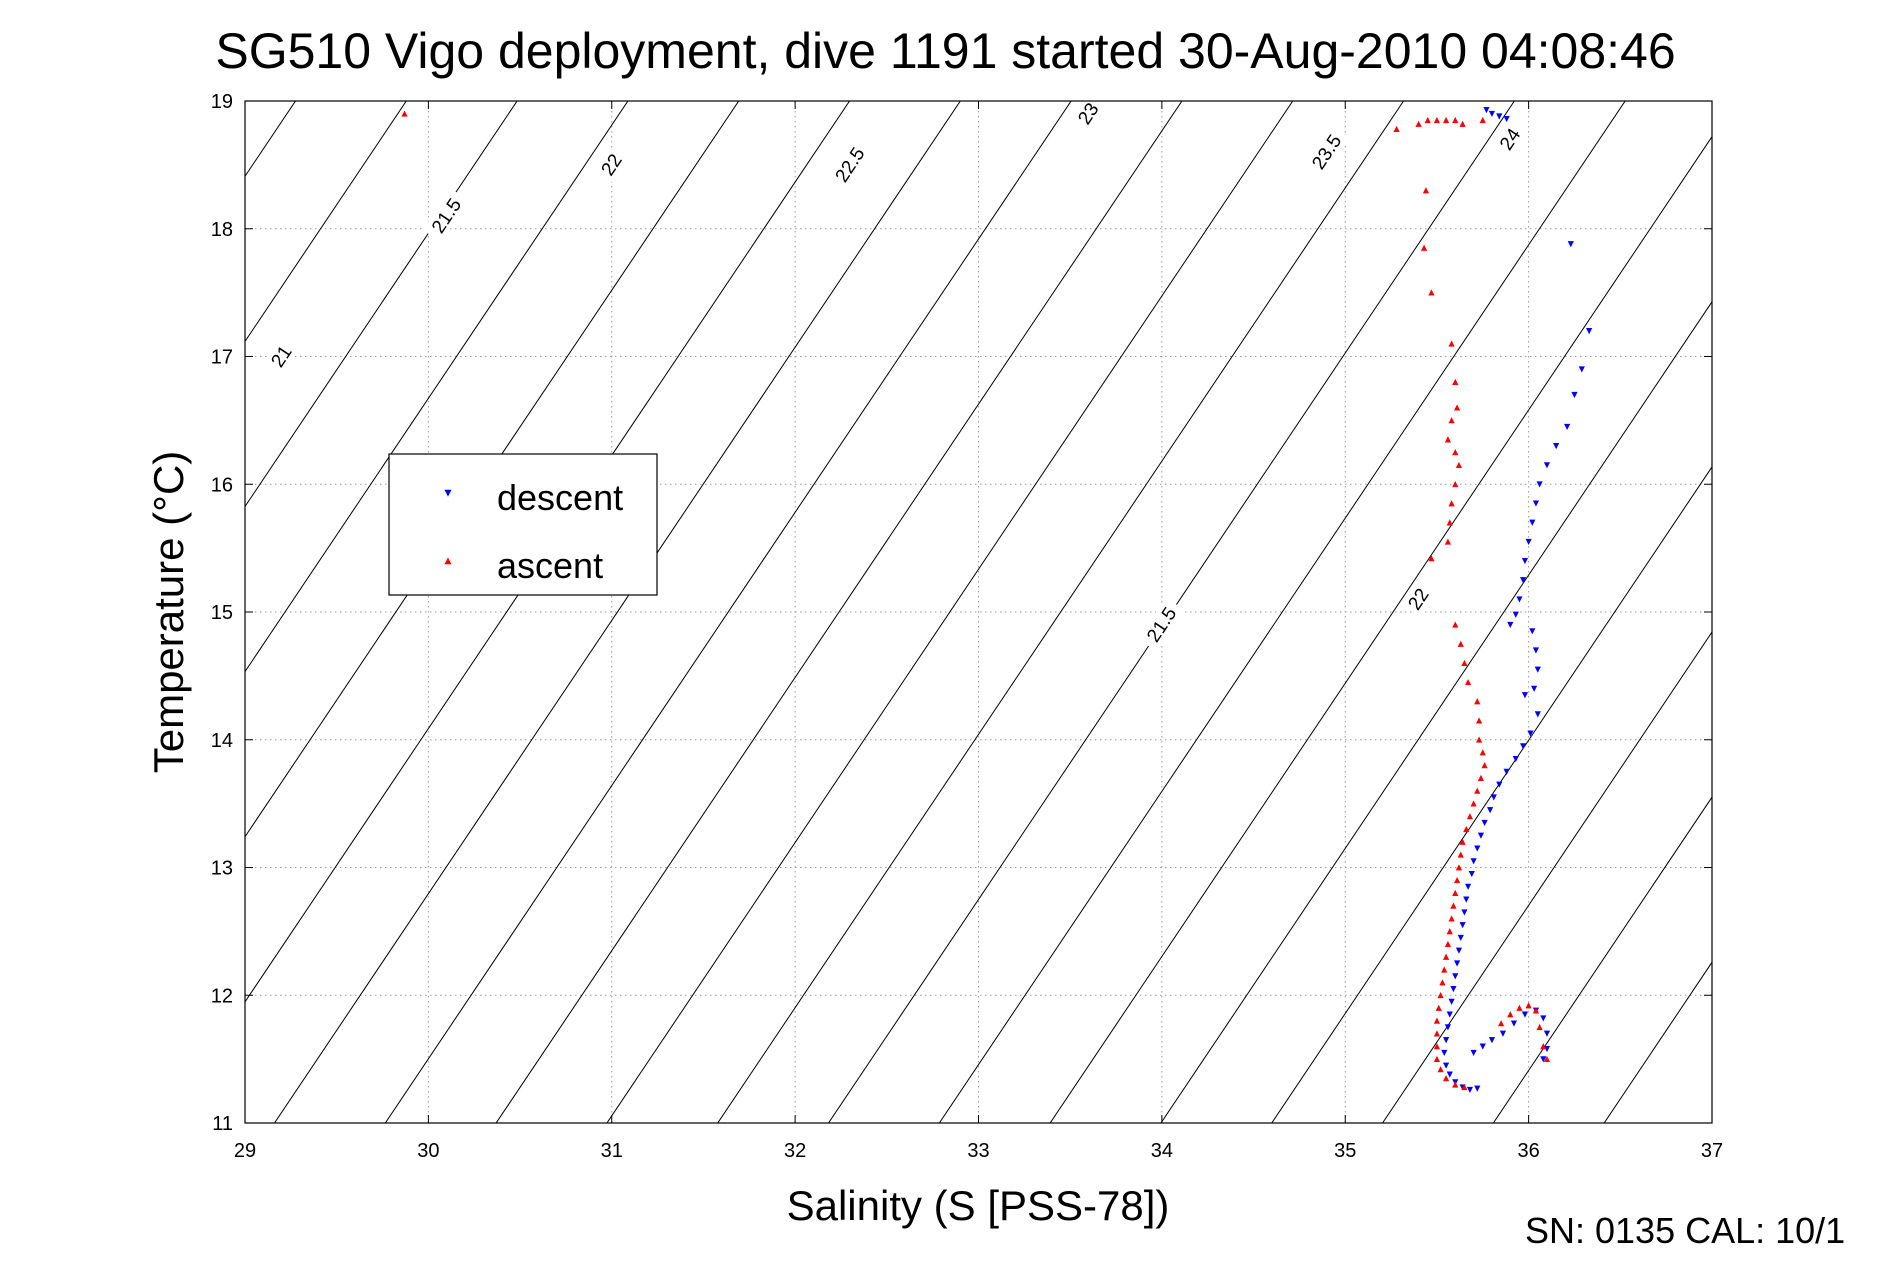 The height and width of the screenshot is (1262, 1891). I want to click on y-axis-title: Temperature (°C), so click(168, 612).